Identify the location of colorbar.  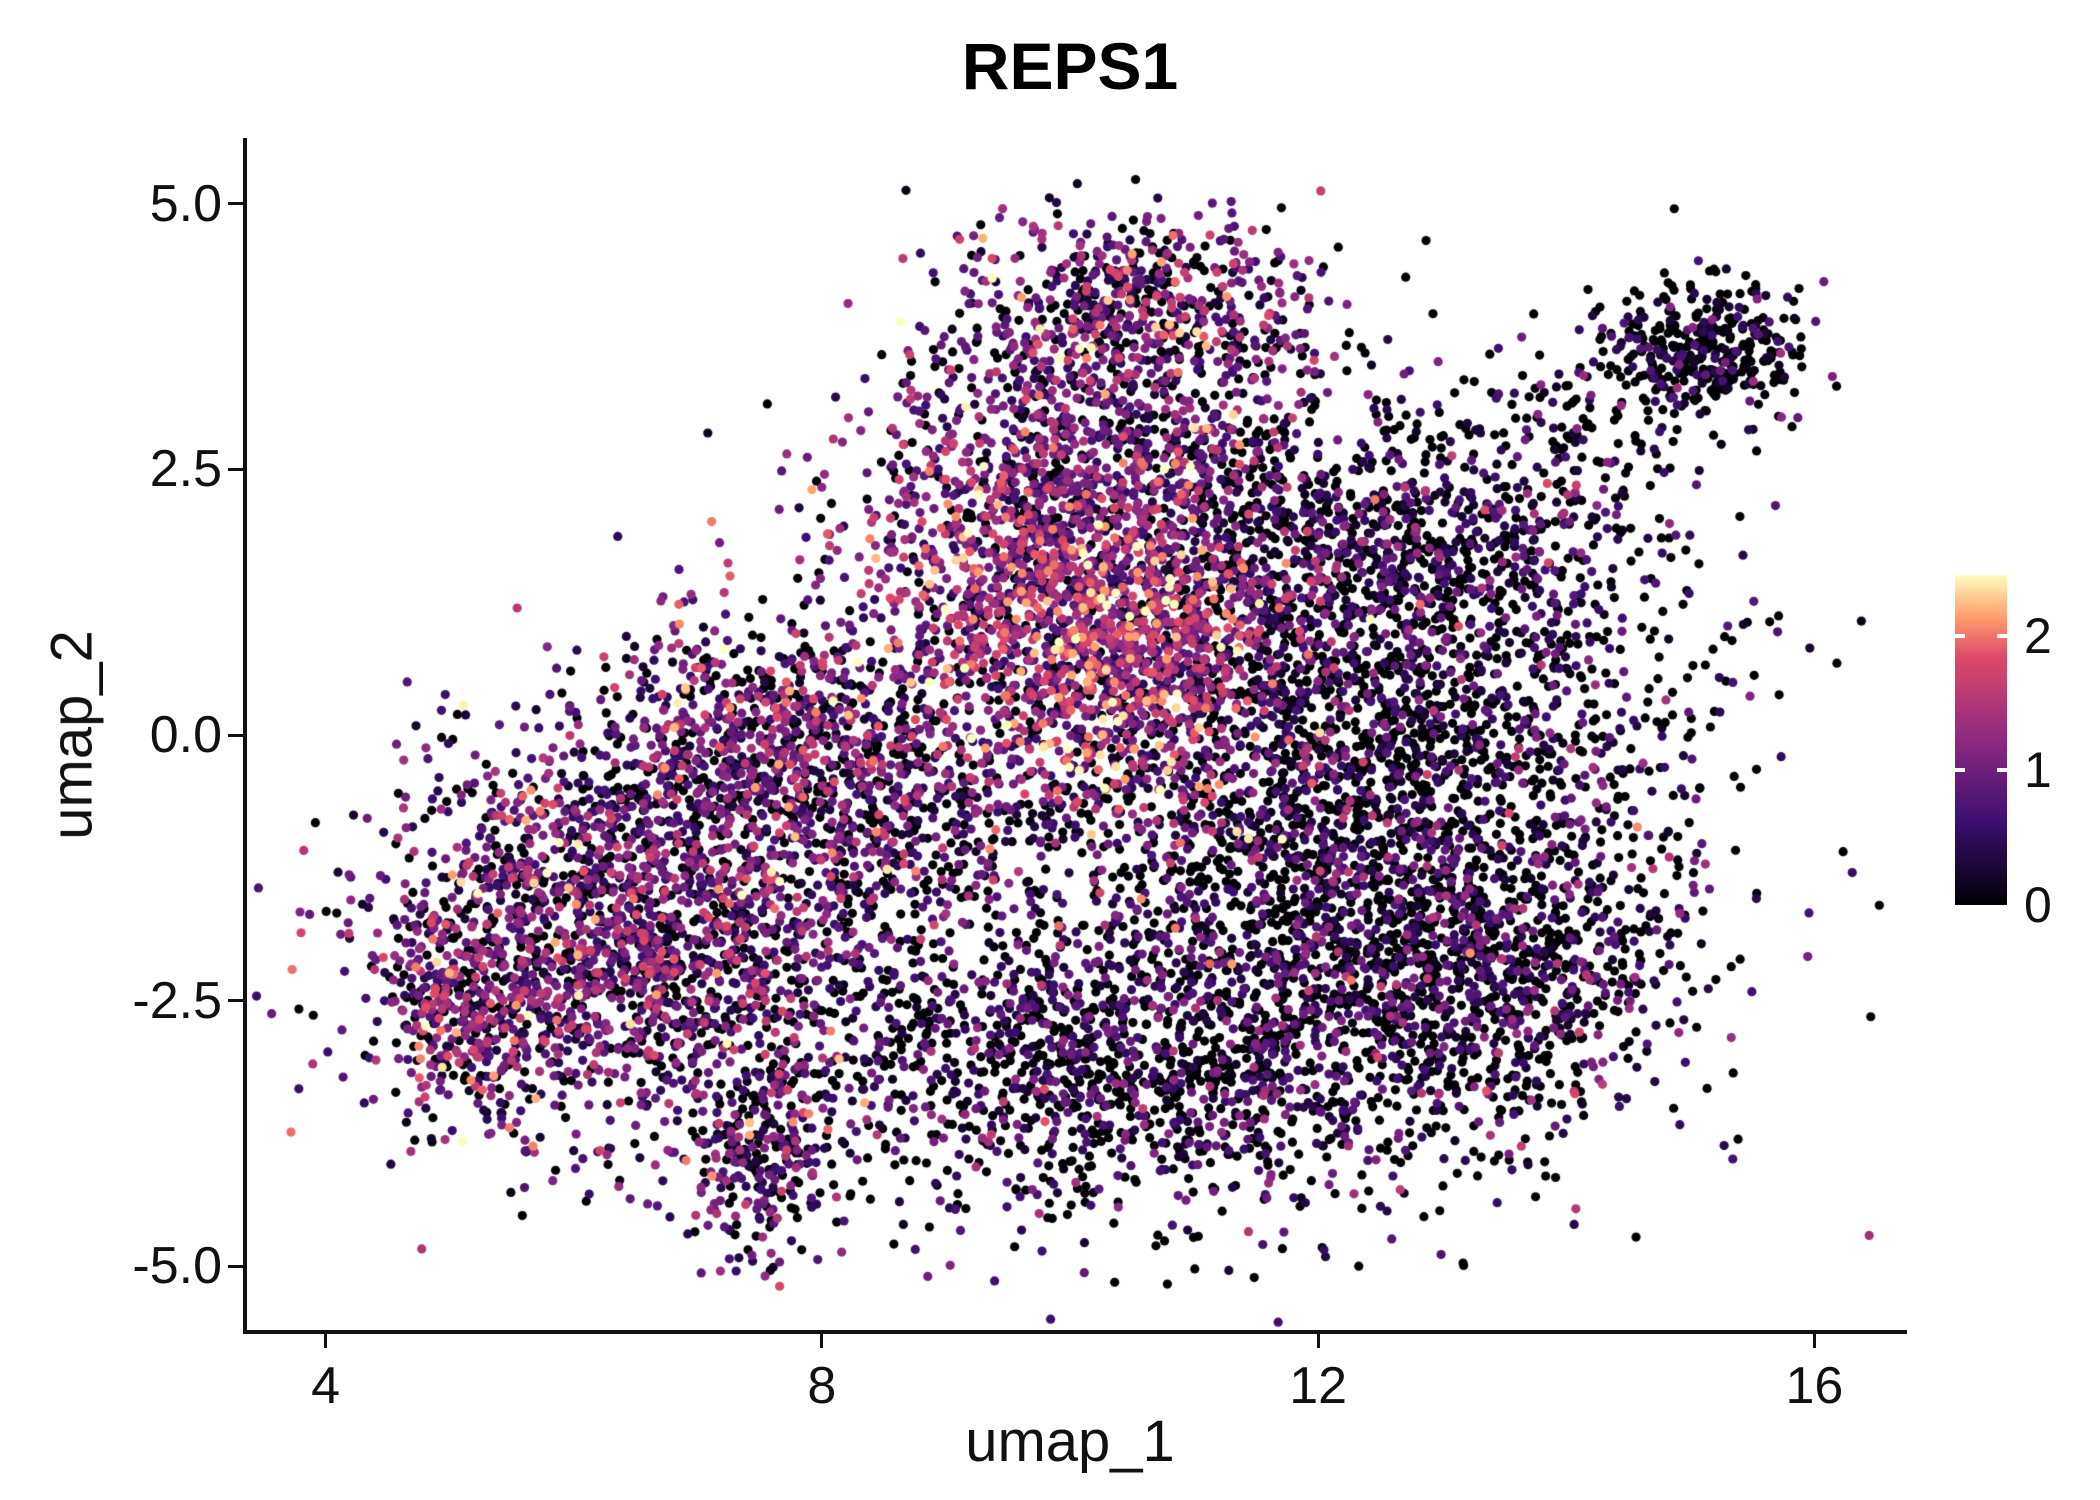
(1981, 740).